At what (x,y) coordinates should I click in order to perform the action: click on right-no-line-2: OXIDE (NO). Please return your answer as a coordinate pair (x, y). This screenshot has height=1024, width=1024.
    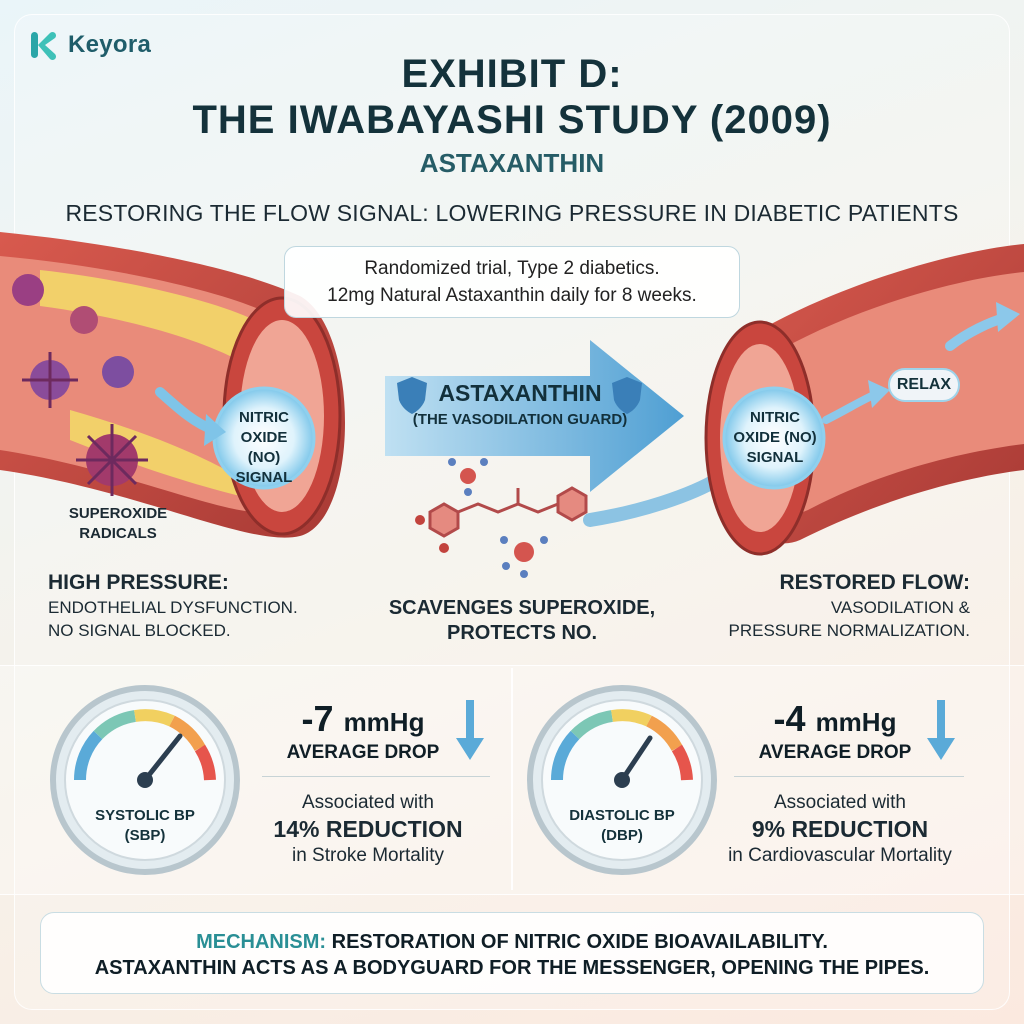
    Looking at the image, I should click on (775, 437).